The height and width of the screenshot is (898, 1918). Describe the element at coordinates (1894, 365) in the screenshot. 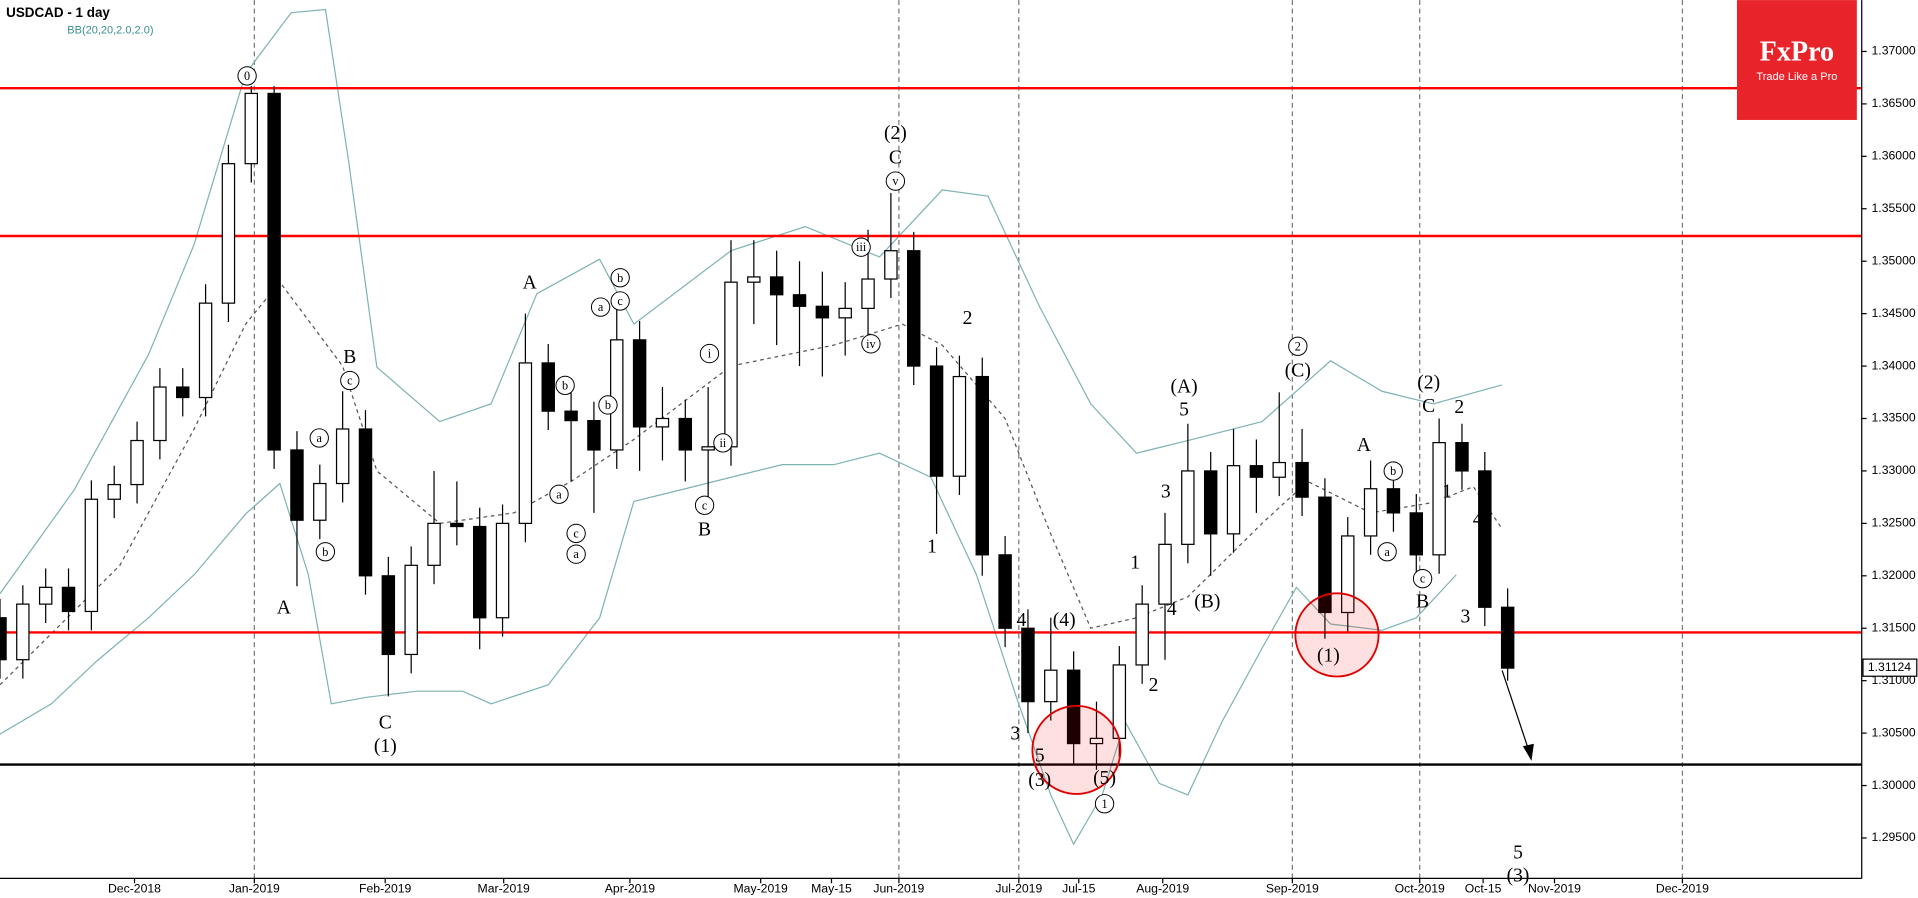

I see `y-tick-label: 1.34000` at that location.